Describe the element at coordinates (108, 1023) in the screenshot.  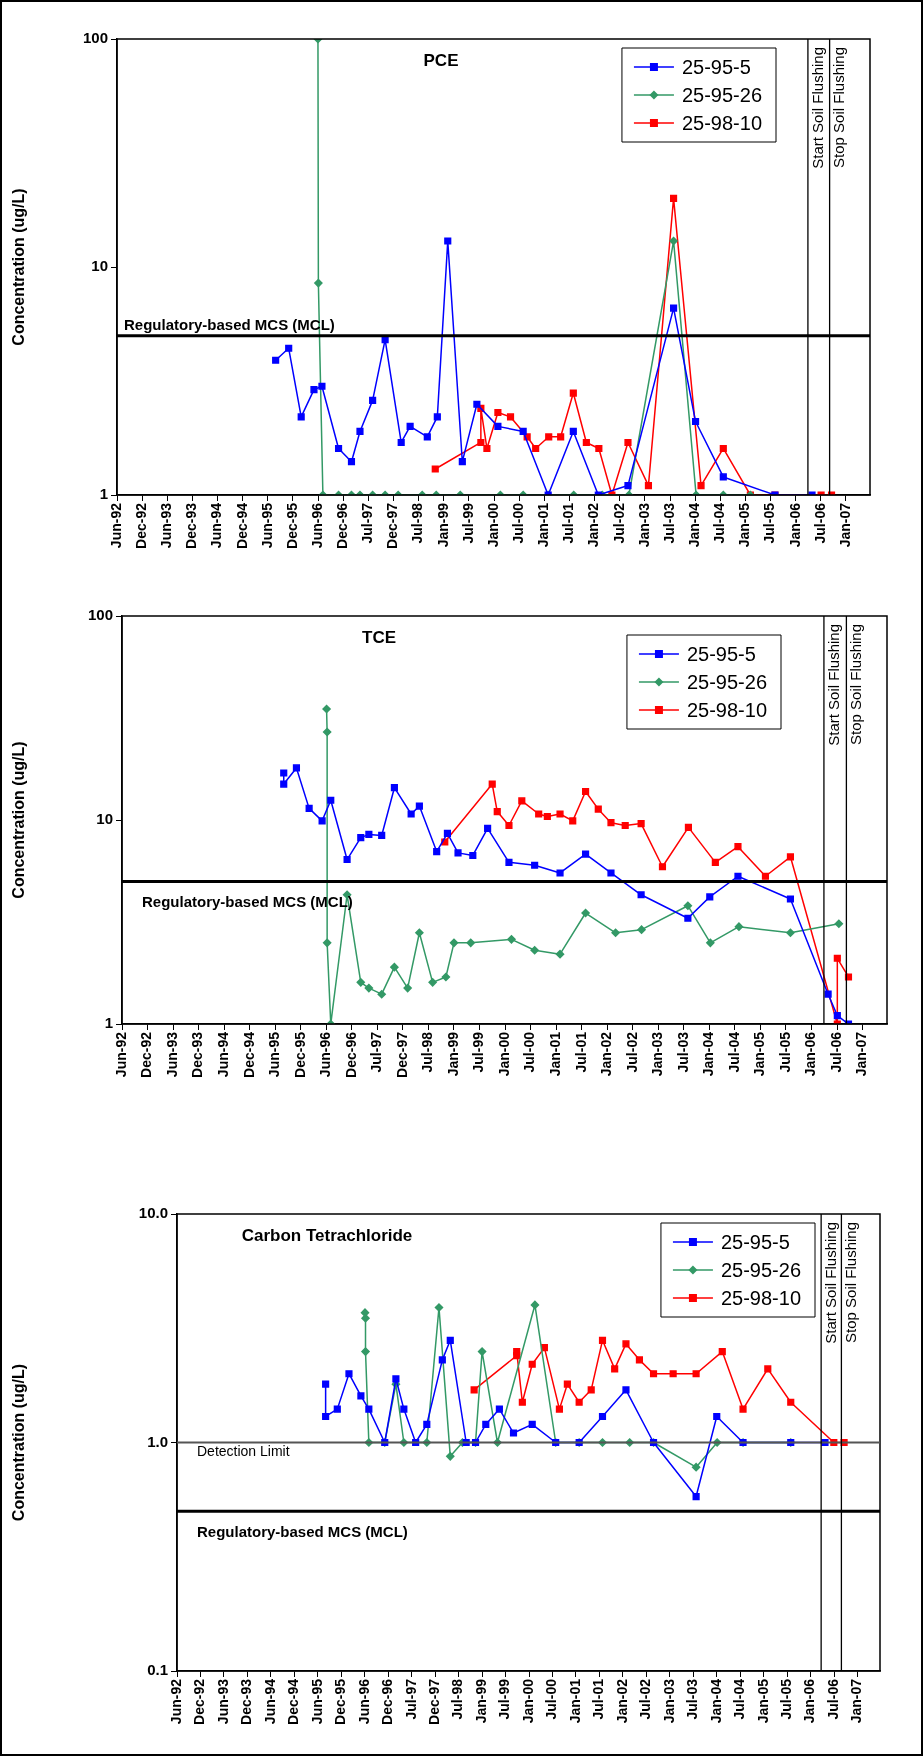
I see `y-tick-label: 1` at that location.